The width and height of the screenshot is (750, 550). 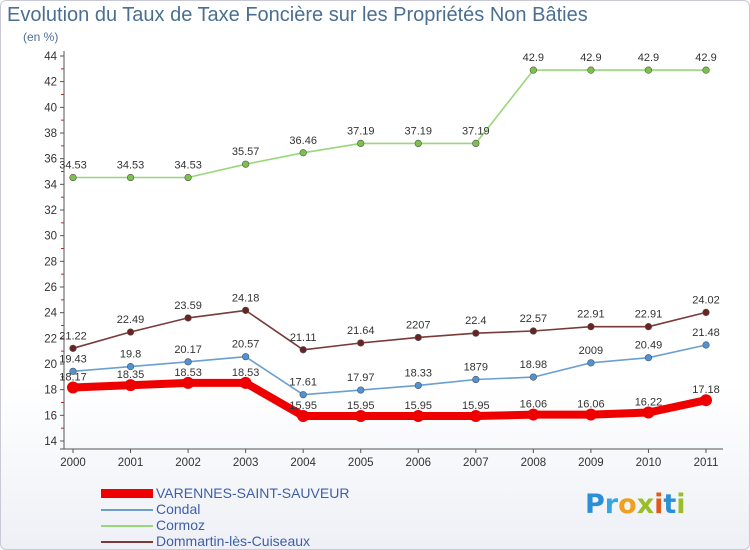 I want to click on x-tick-label: 2005, so click(x=361, y=463).